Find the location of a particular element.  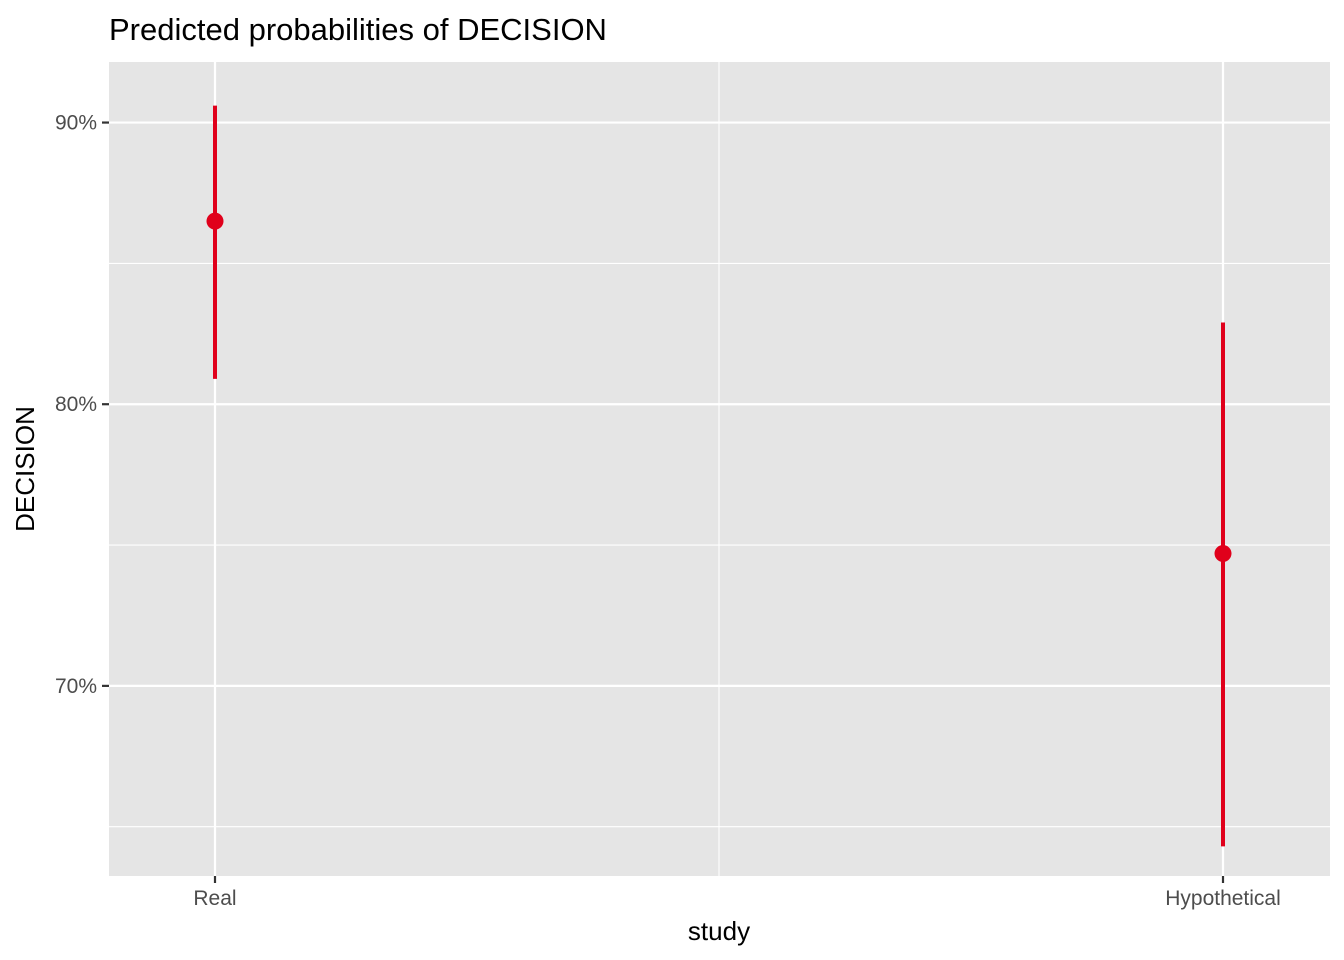

x-axis-title: study is located at coordinates (719, 931).